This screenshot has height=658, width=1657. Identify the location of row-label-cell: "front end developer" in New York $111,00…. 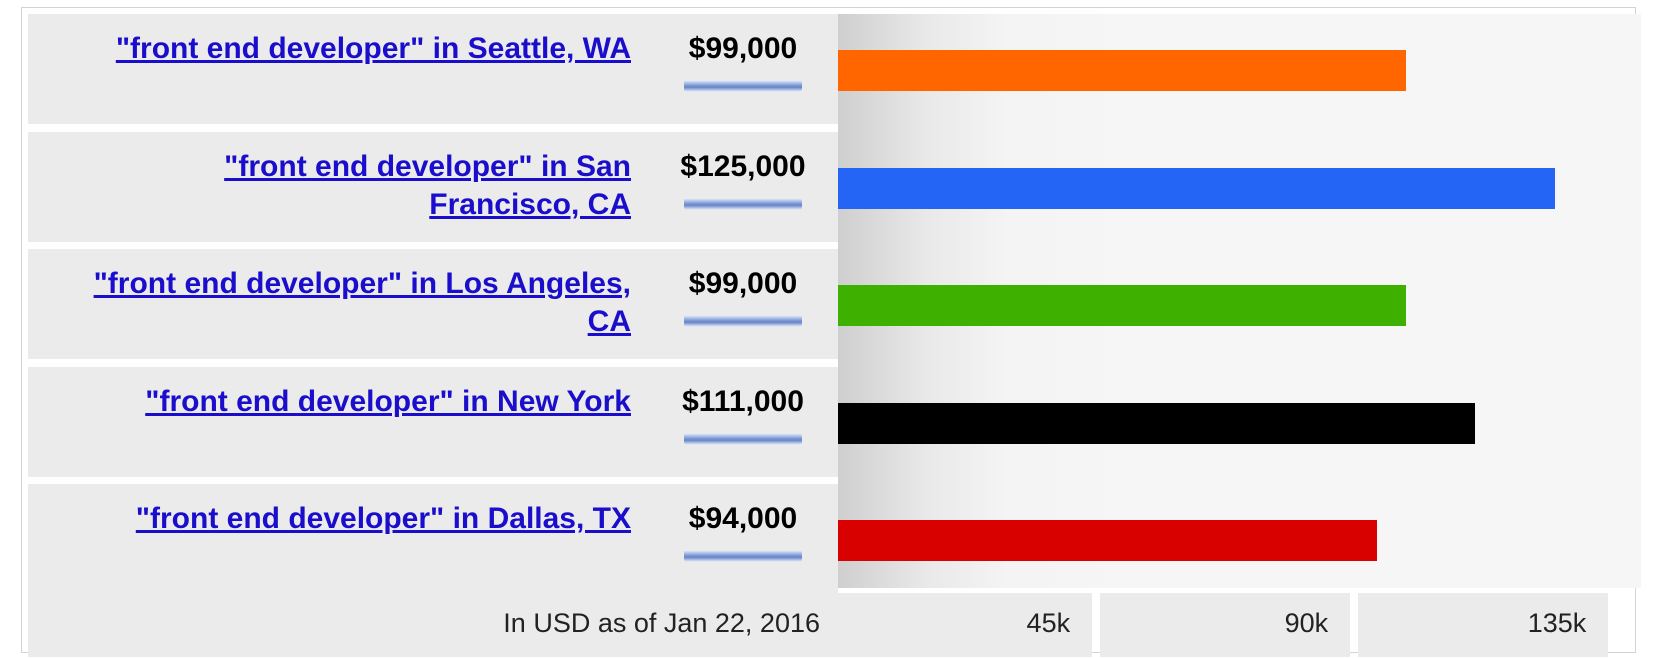
(433, 421).